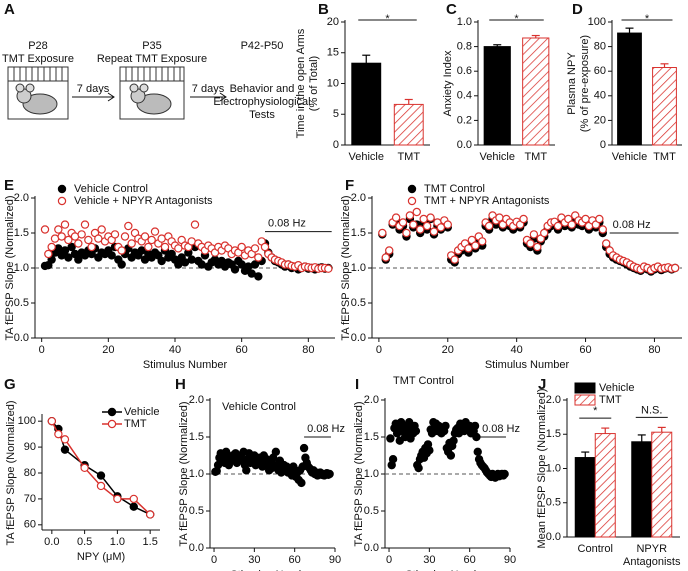  Describe the element at coordinates (333, 83) in the screenshot. I see `y-tick-label: 10` at that location.